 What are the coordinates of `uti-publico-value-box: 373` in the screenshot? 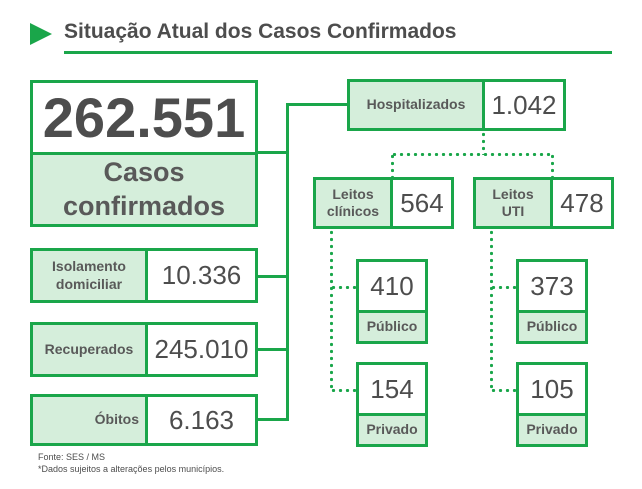 It's located at (552, 286).